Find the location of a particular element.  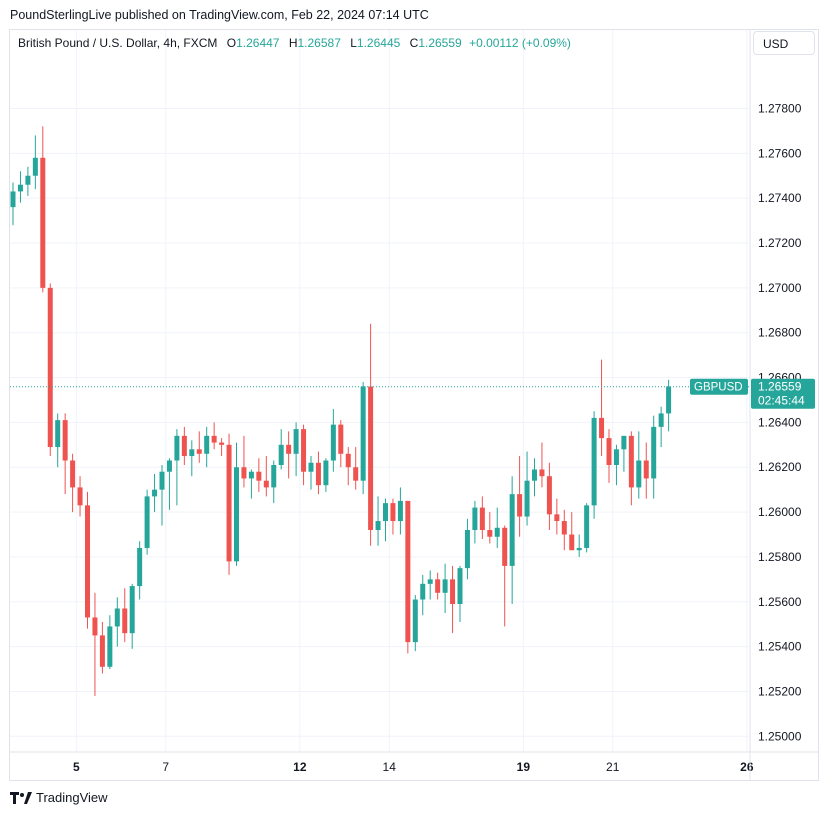

high-value: 1.26587 is located at coordinates (319, 43).